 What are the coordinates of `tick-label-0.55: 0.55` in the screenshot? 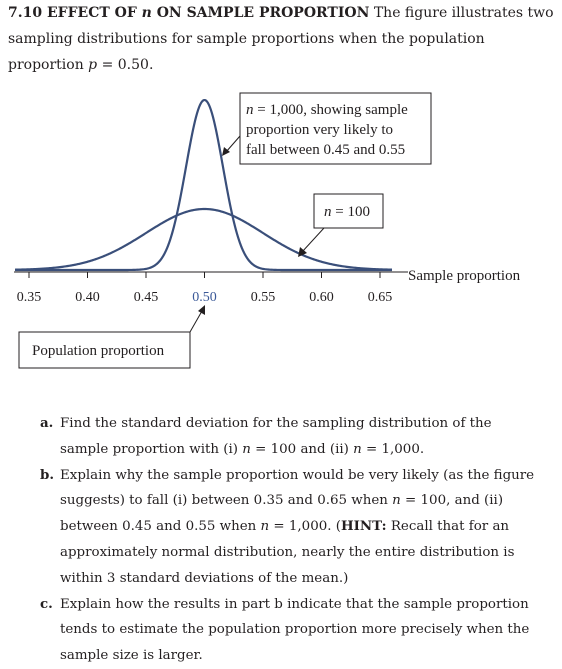 It's located at (263, 297).